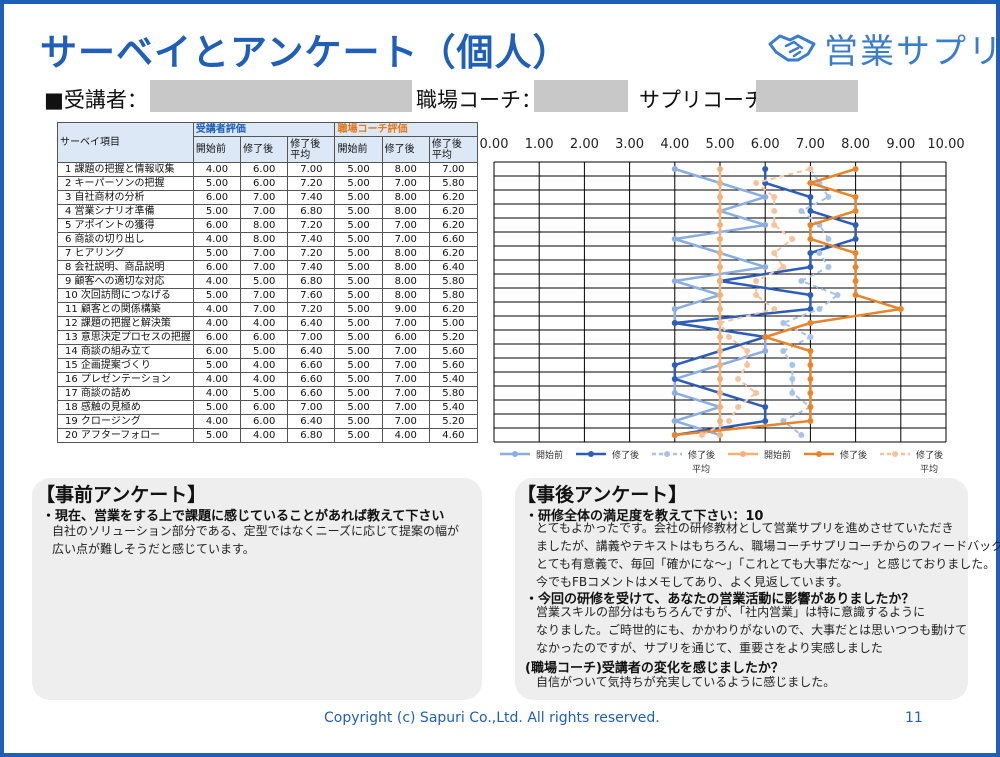 The image size is (1000, 757). Describe the element at coordinates (912, 51) in the screenshot. I see `logo-text: 営業サプリ` at that location.